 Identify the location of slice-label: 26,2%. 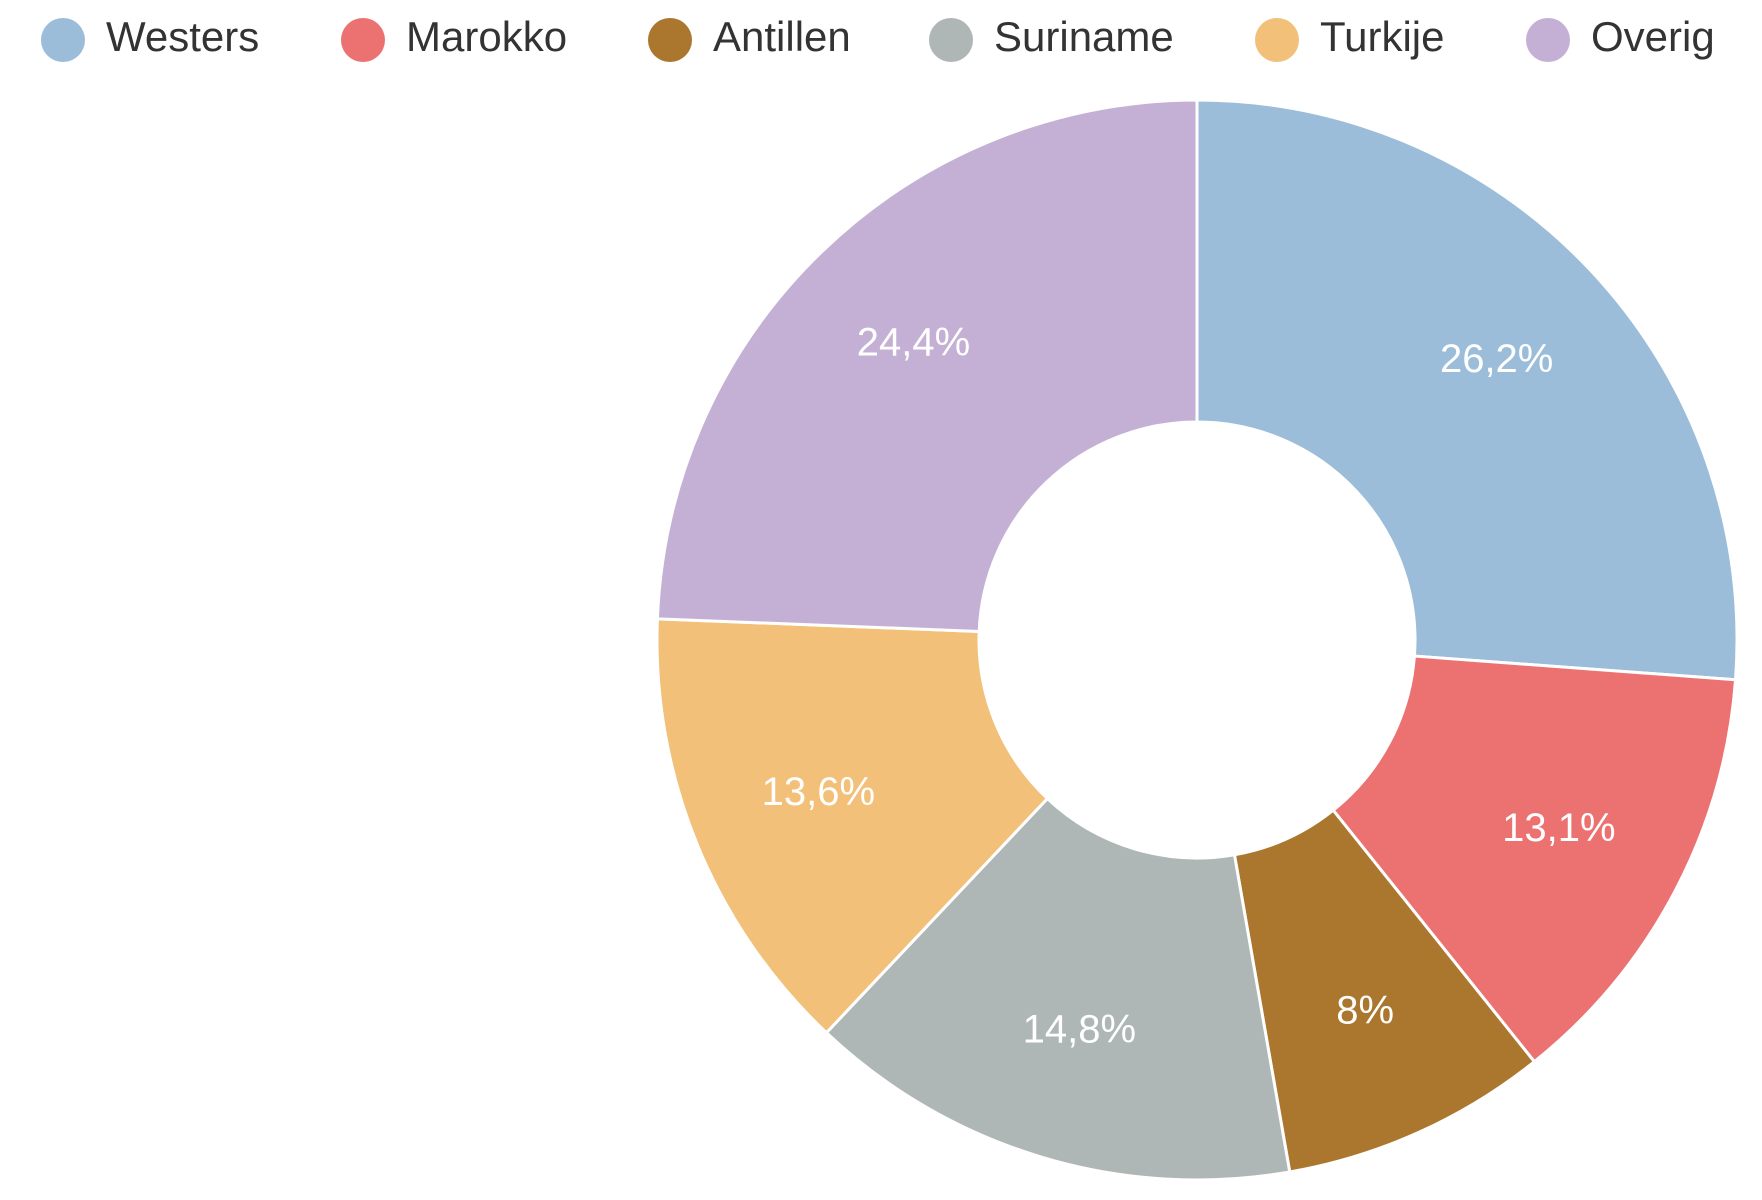
(1496, 359).